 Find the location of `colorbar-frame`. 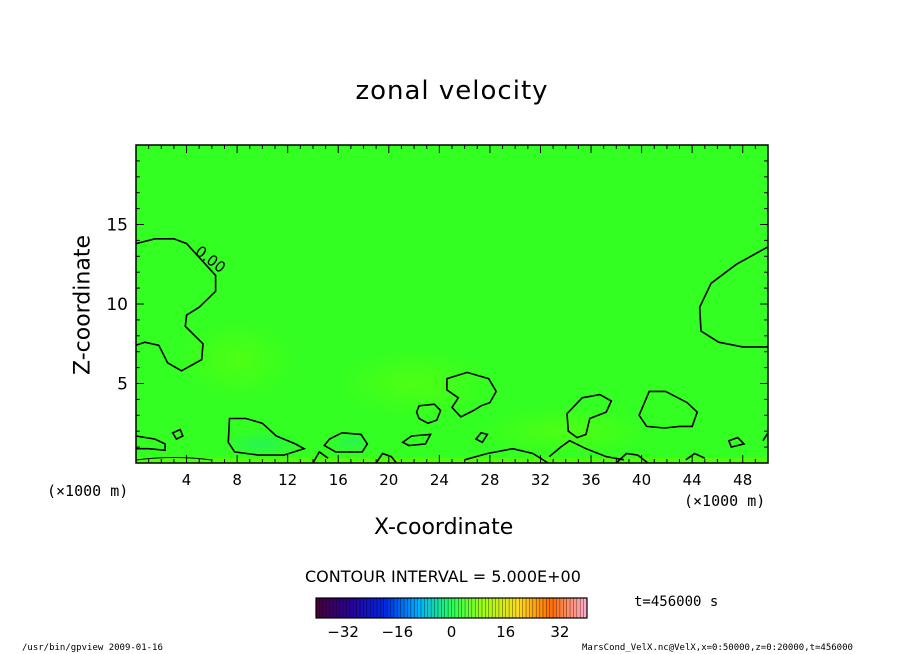

colorbar-frame is located at coordinates (451, 608).